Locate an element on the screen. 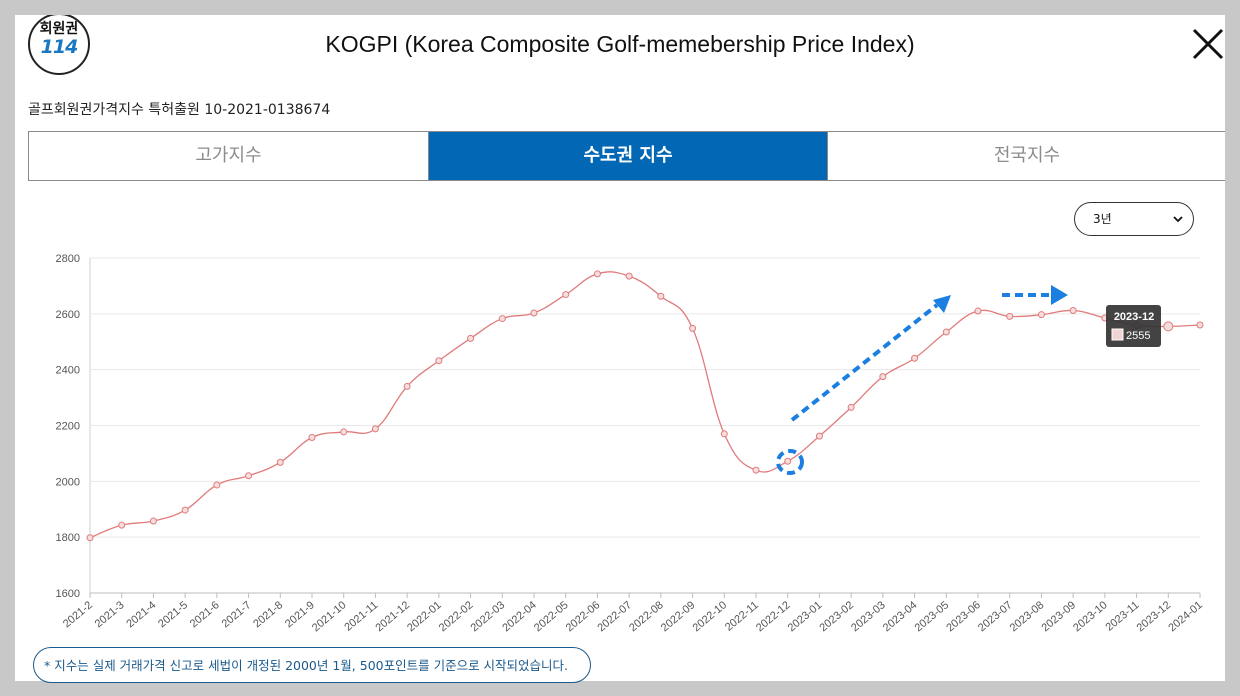 The width and height of the screenshot is (1240, 696). x-tick-label: 2022-05 is located at coordinates (551, 616).